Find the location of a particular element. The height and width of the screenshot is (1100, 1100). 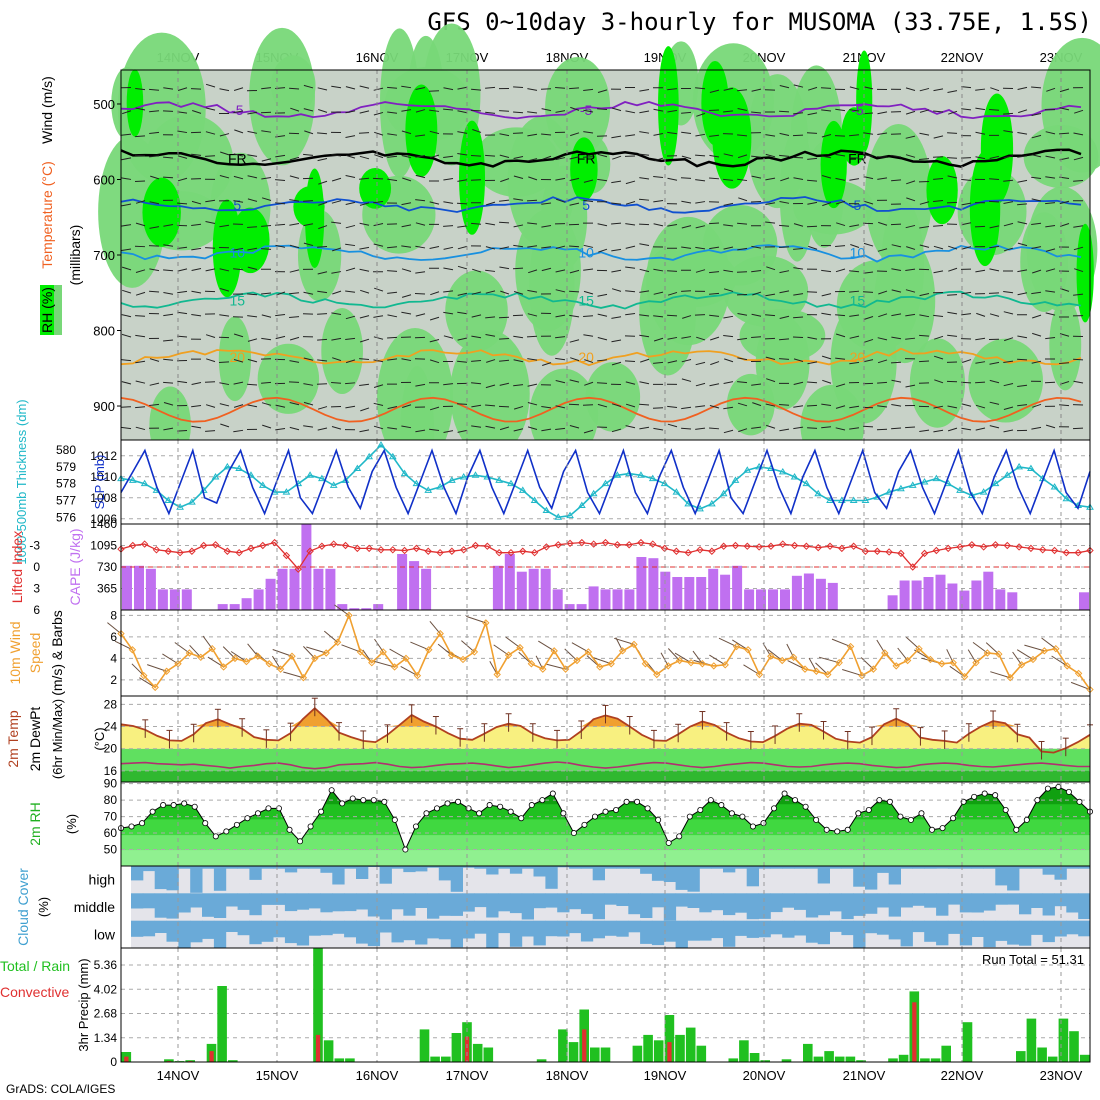

y-tick-label-left: 0 is located at coordinates (36, 567).